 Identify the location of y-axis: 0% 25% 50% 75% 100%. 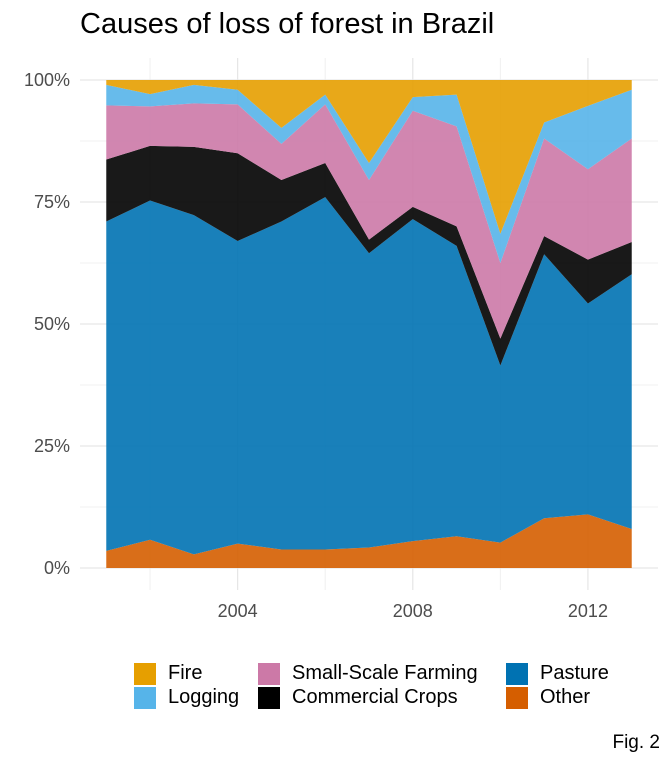
(47, 324).